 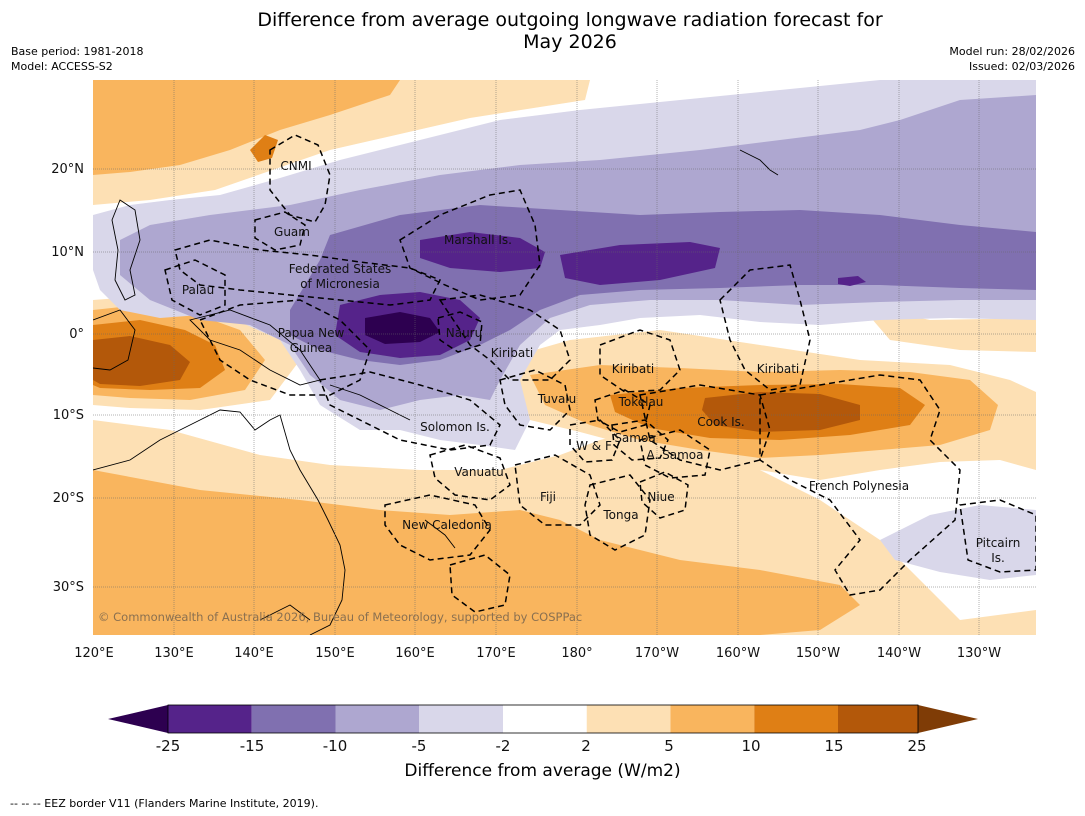 What do you see at coordinates (576, 653) in the screenshot?
I see `lon-label-180: 180°` at bounding box center [576, 653].